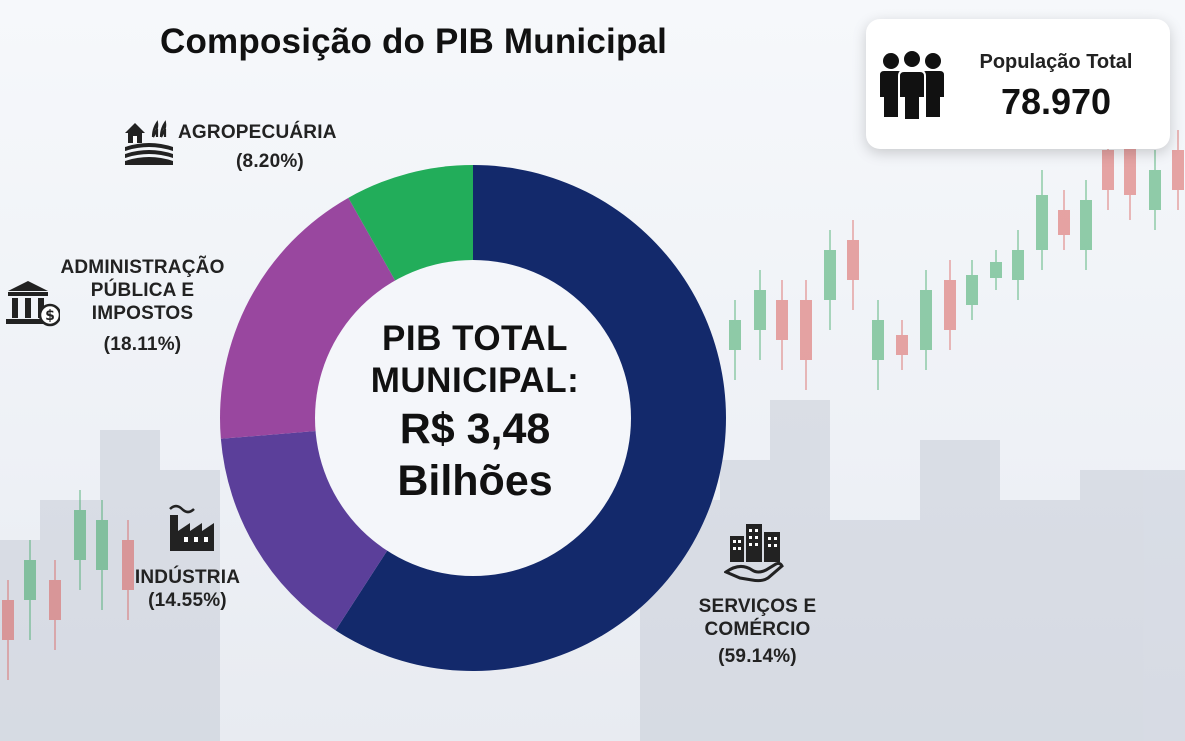  What do you see at coordinates (757, 606) in the screenshot?
I see `label-servicos-line-1: SERVIÇOS E` at bounding box center [757, 606].